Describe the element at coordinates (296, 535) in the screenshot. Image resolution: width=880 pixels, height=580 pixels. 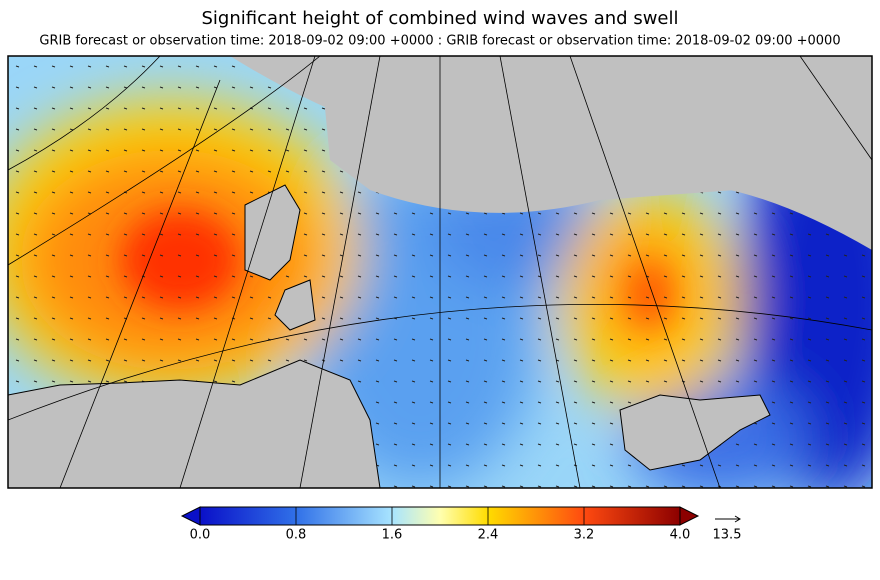
I see `colorbar-tick-label: 0.8` at that location.